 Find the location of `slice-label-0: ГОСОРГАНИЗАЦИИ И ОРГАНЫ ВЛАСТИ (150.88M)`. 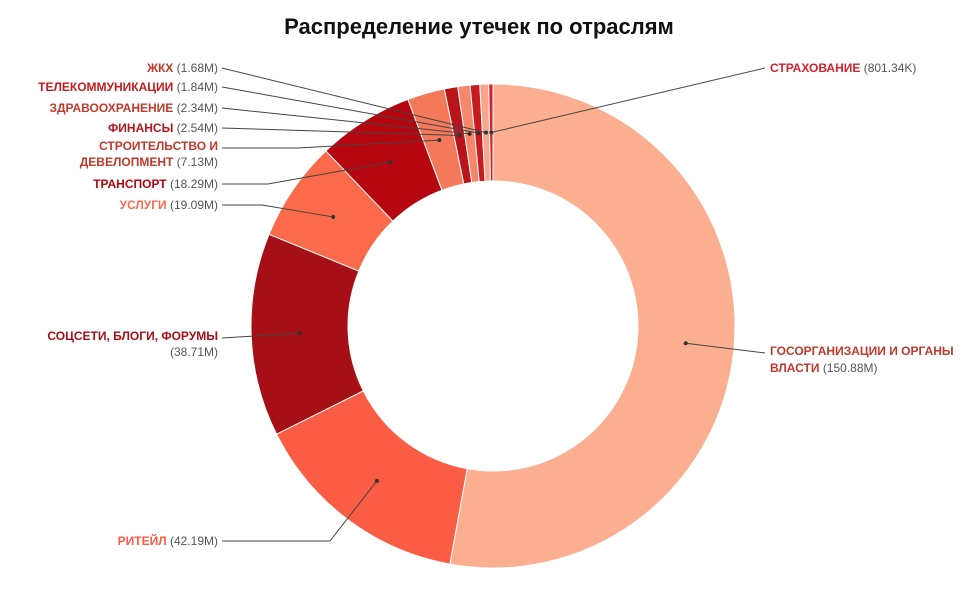

slice-label-0: ГОСОРГАНИЗАЦИИ И ОРГАНЫ ВЛАСТИ (150.88M) is located at coordinates (862, 359).